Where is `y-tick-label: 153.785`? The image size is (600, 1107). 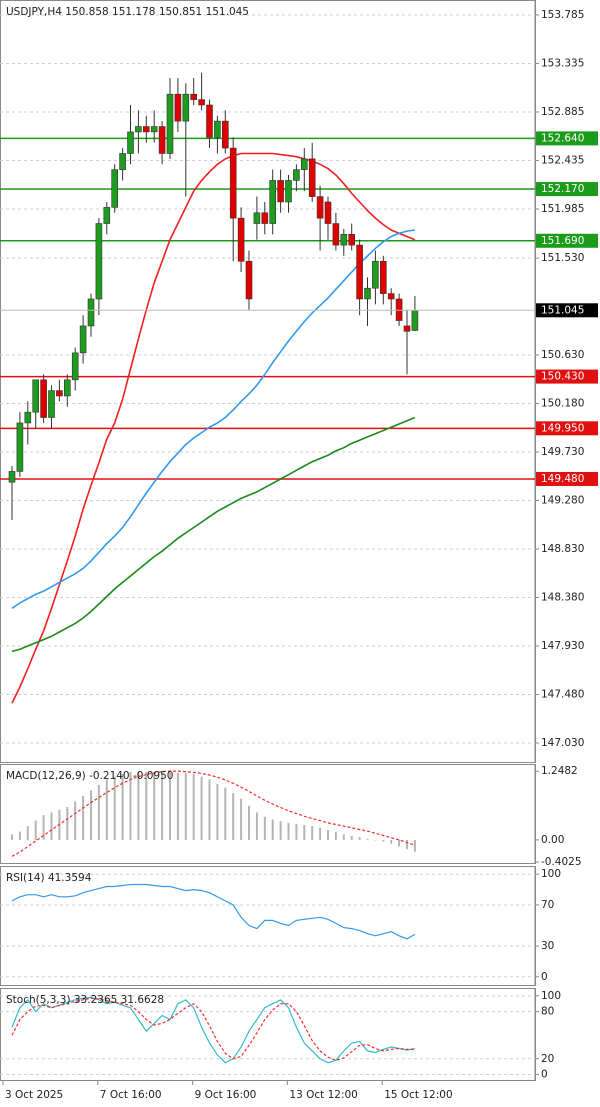 y-tick-label: 153.785 is located at coordinates (562, 15).